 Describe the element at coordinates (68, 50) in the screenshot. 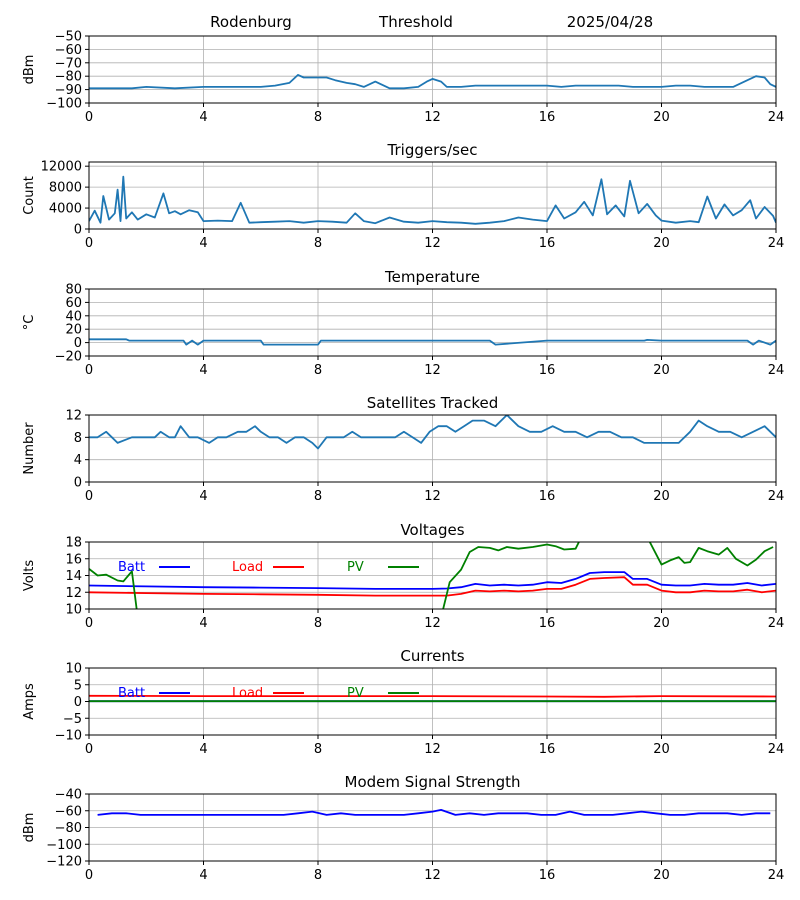

I see `y-tick-label: −60` at that location.